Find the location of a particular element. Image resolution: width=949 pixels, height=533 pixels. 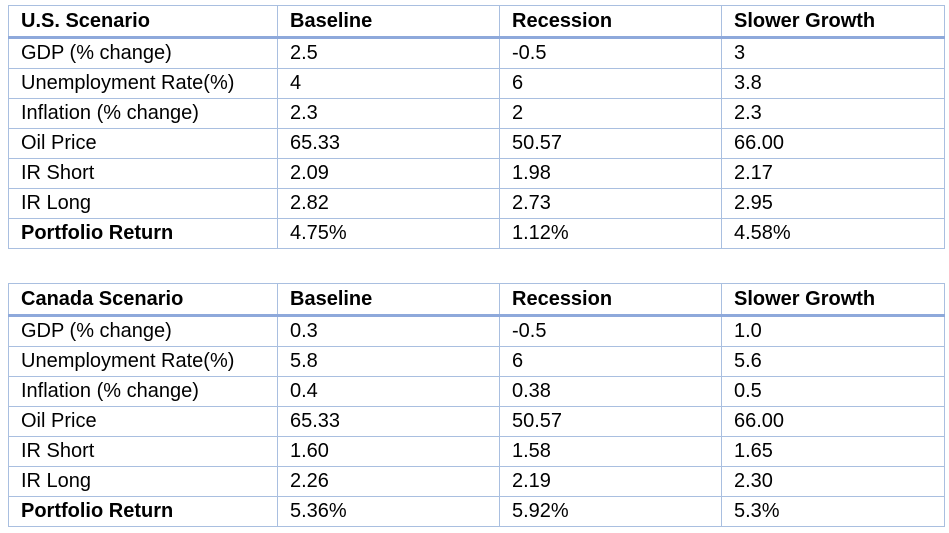

portfolio-return-row: Portfolio Return 5.36% 5.92% 5.3% is located at coordinates (476, 511).